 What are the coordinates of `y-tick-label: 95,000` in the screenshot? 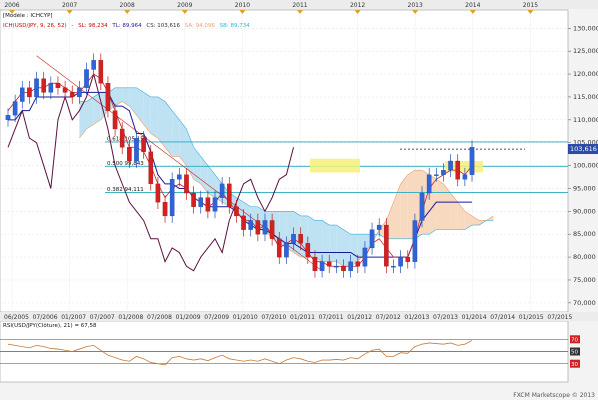 It's located at (584, 188).